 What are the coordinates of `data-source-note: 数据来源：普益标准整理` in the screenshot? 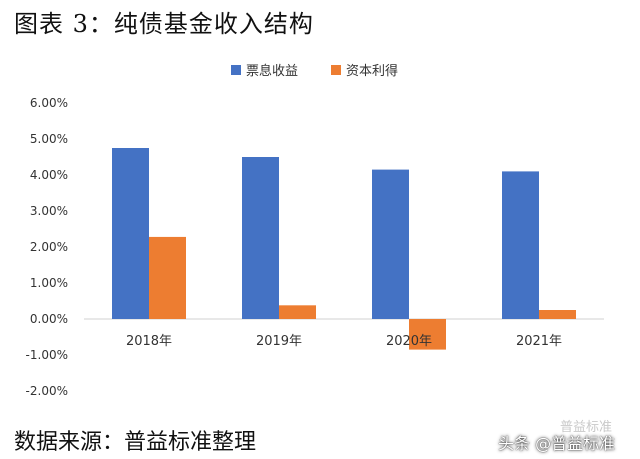 It's located at (135, 442).